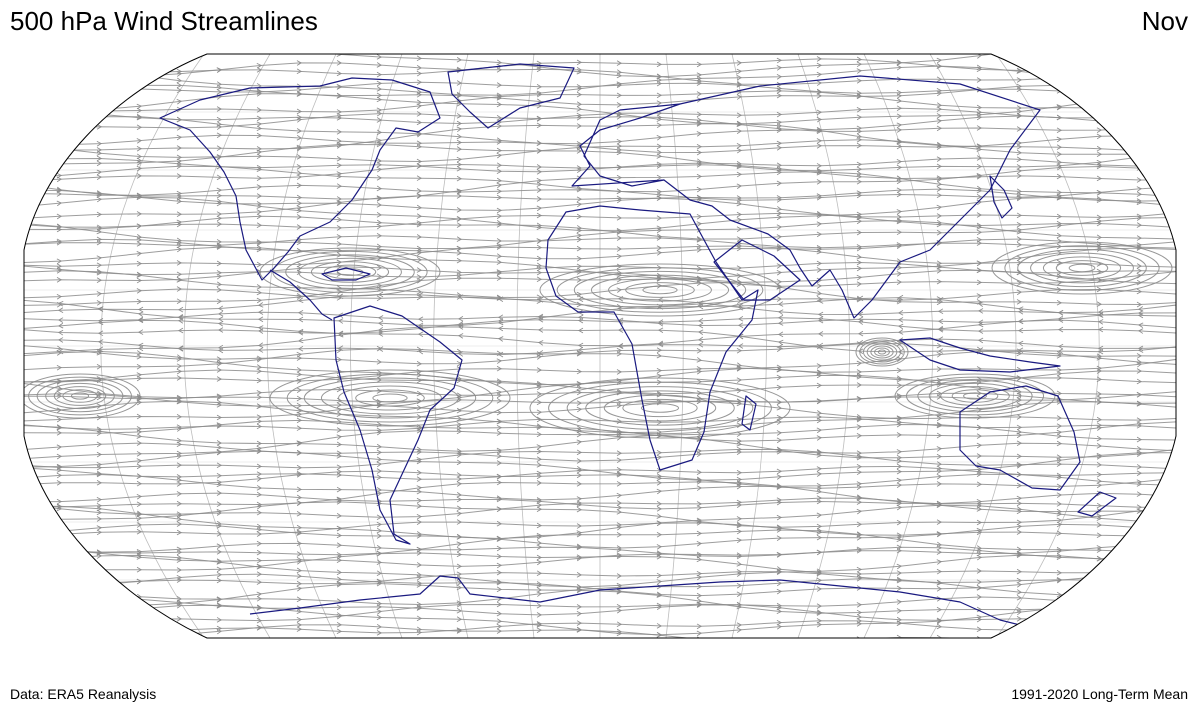  I want to click on south-america-coastline, so click(398, 425).